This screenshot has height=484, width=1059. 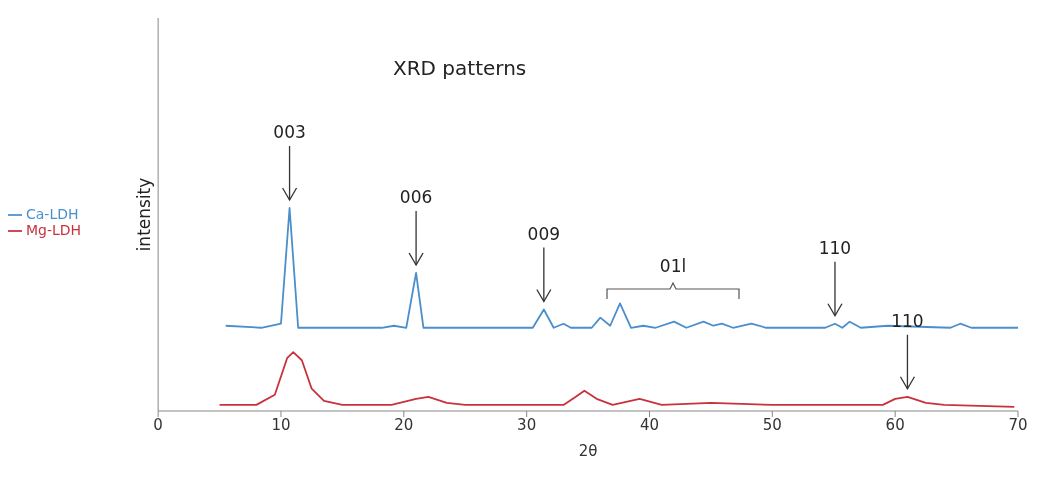 What do you see at coordinates (544, 233) in the screenshot?
I see `annotation: 009` at bounding box center [544, 233].